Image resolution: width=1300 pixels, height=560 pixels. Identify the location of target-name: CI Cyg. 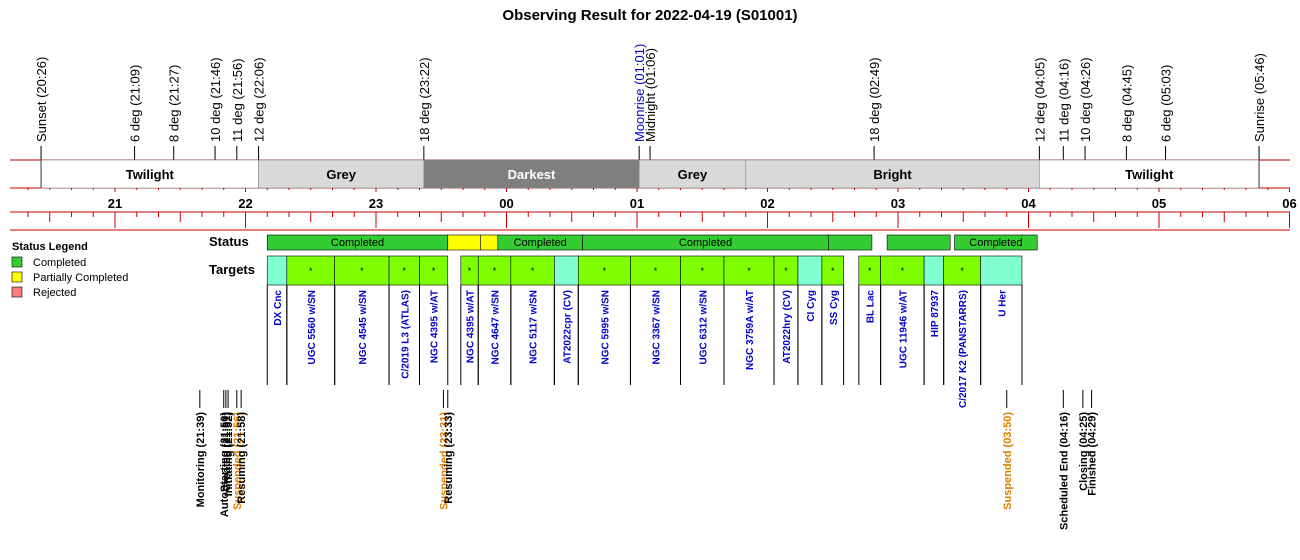
(811, 306).